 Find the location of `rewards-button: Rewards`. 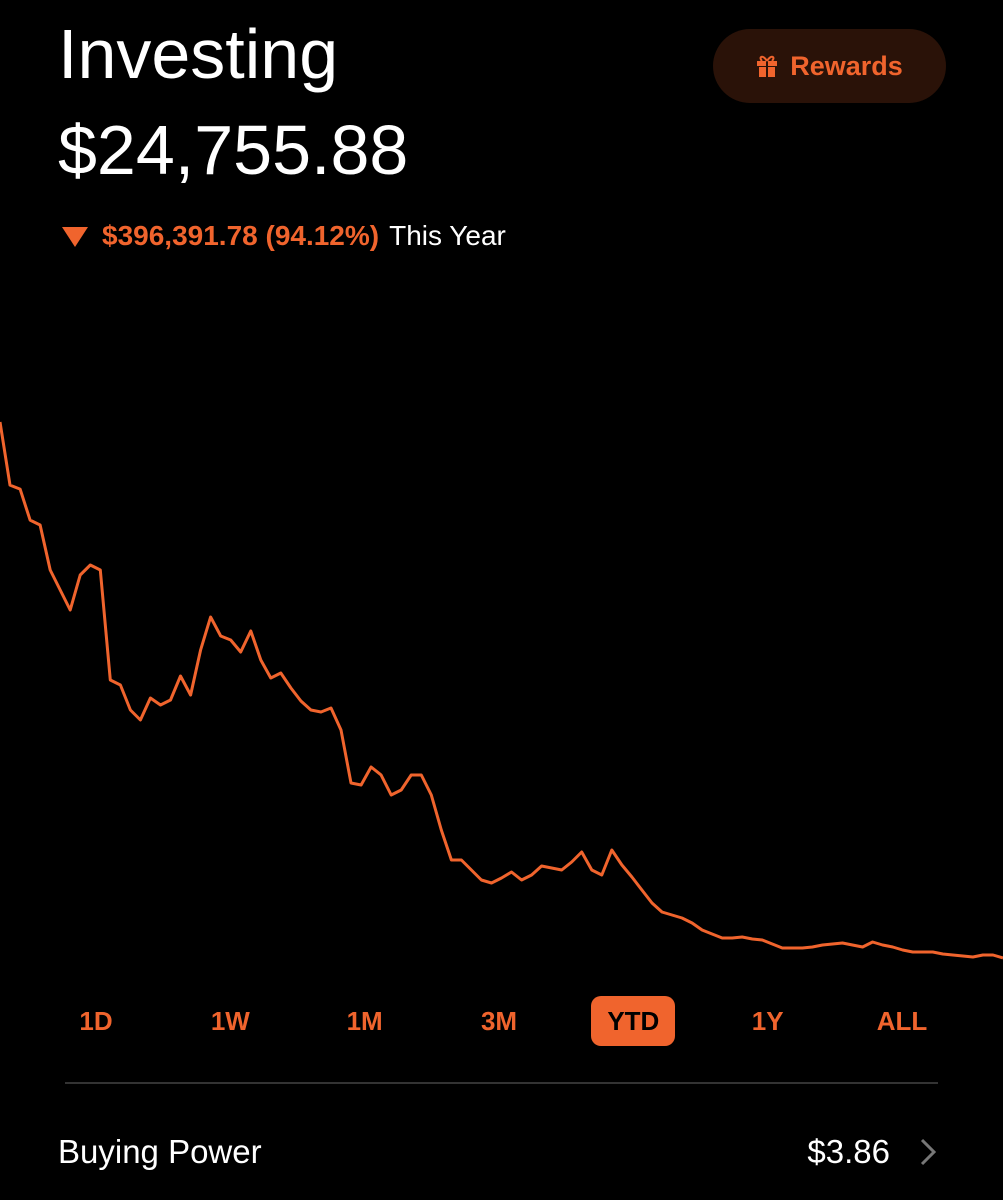

rewards-button: Rewards is located at coordinates (829, 66).